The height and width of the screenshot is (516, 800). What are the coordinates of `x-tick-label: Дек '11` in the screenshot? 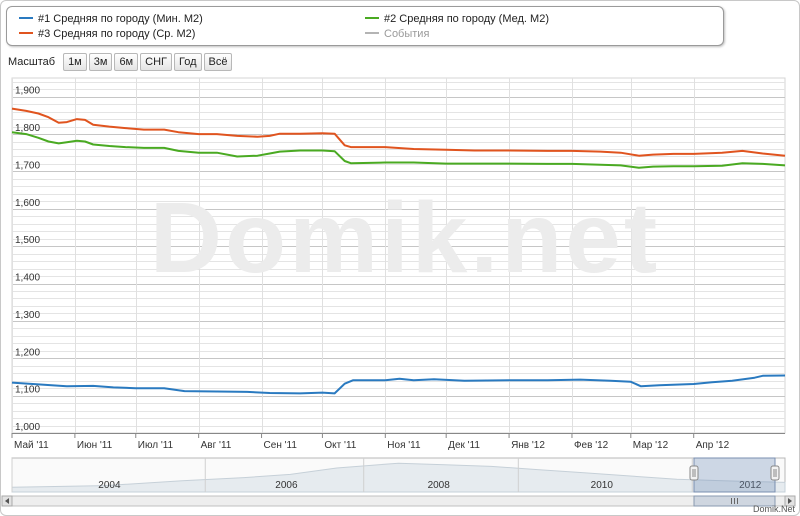 It's located at (464, 445).